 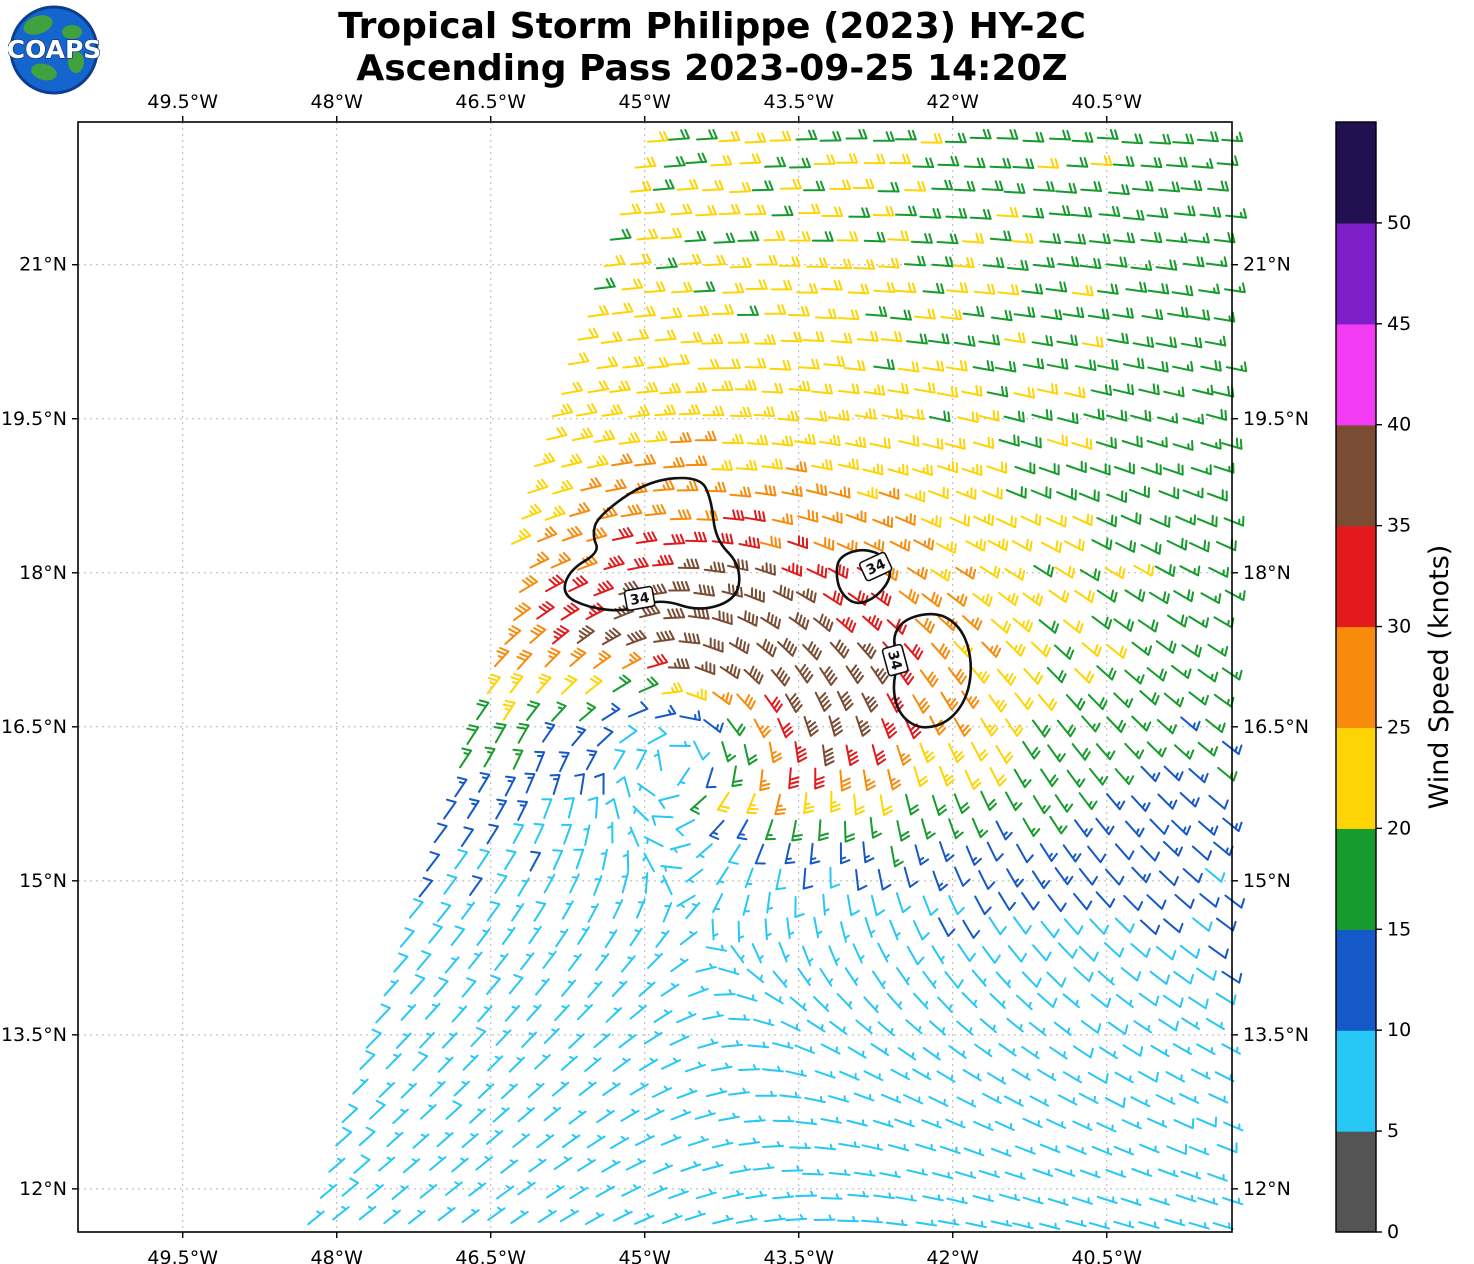 What do you see at coordinates (1267, 573) in the screenshot?
I see `y-tick-label-right: 18°N` at bounding box center [1267, 573].